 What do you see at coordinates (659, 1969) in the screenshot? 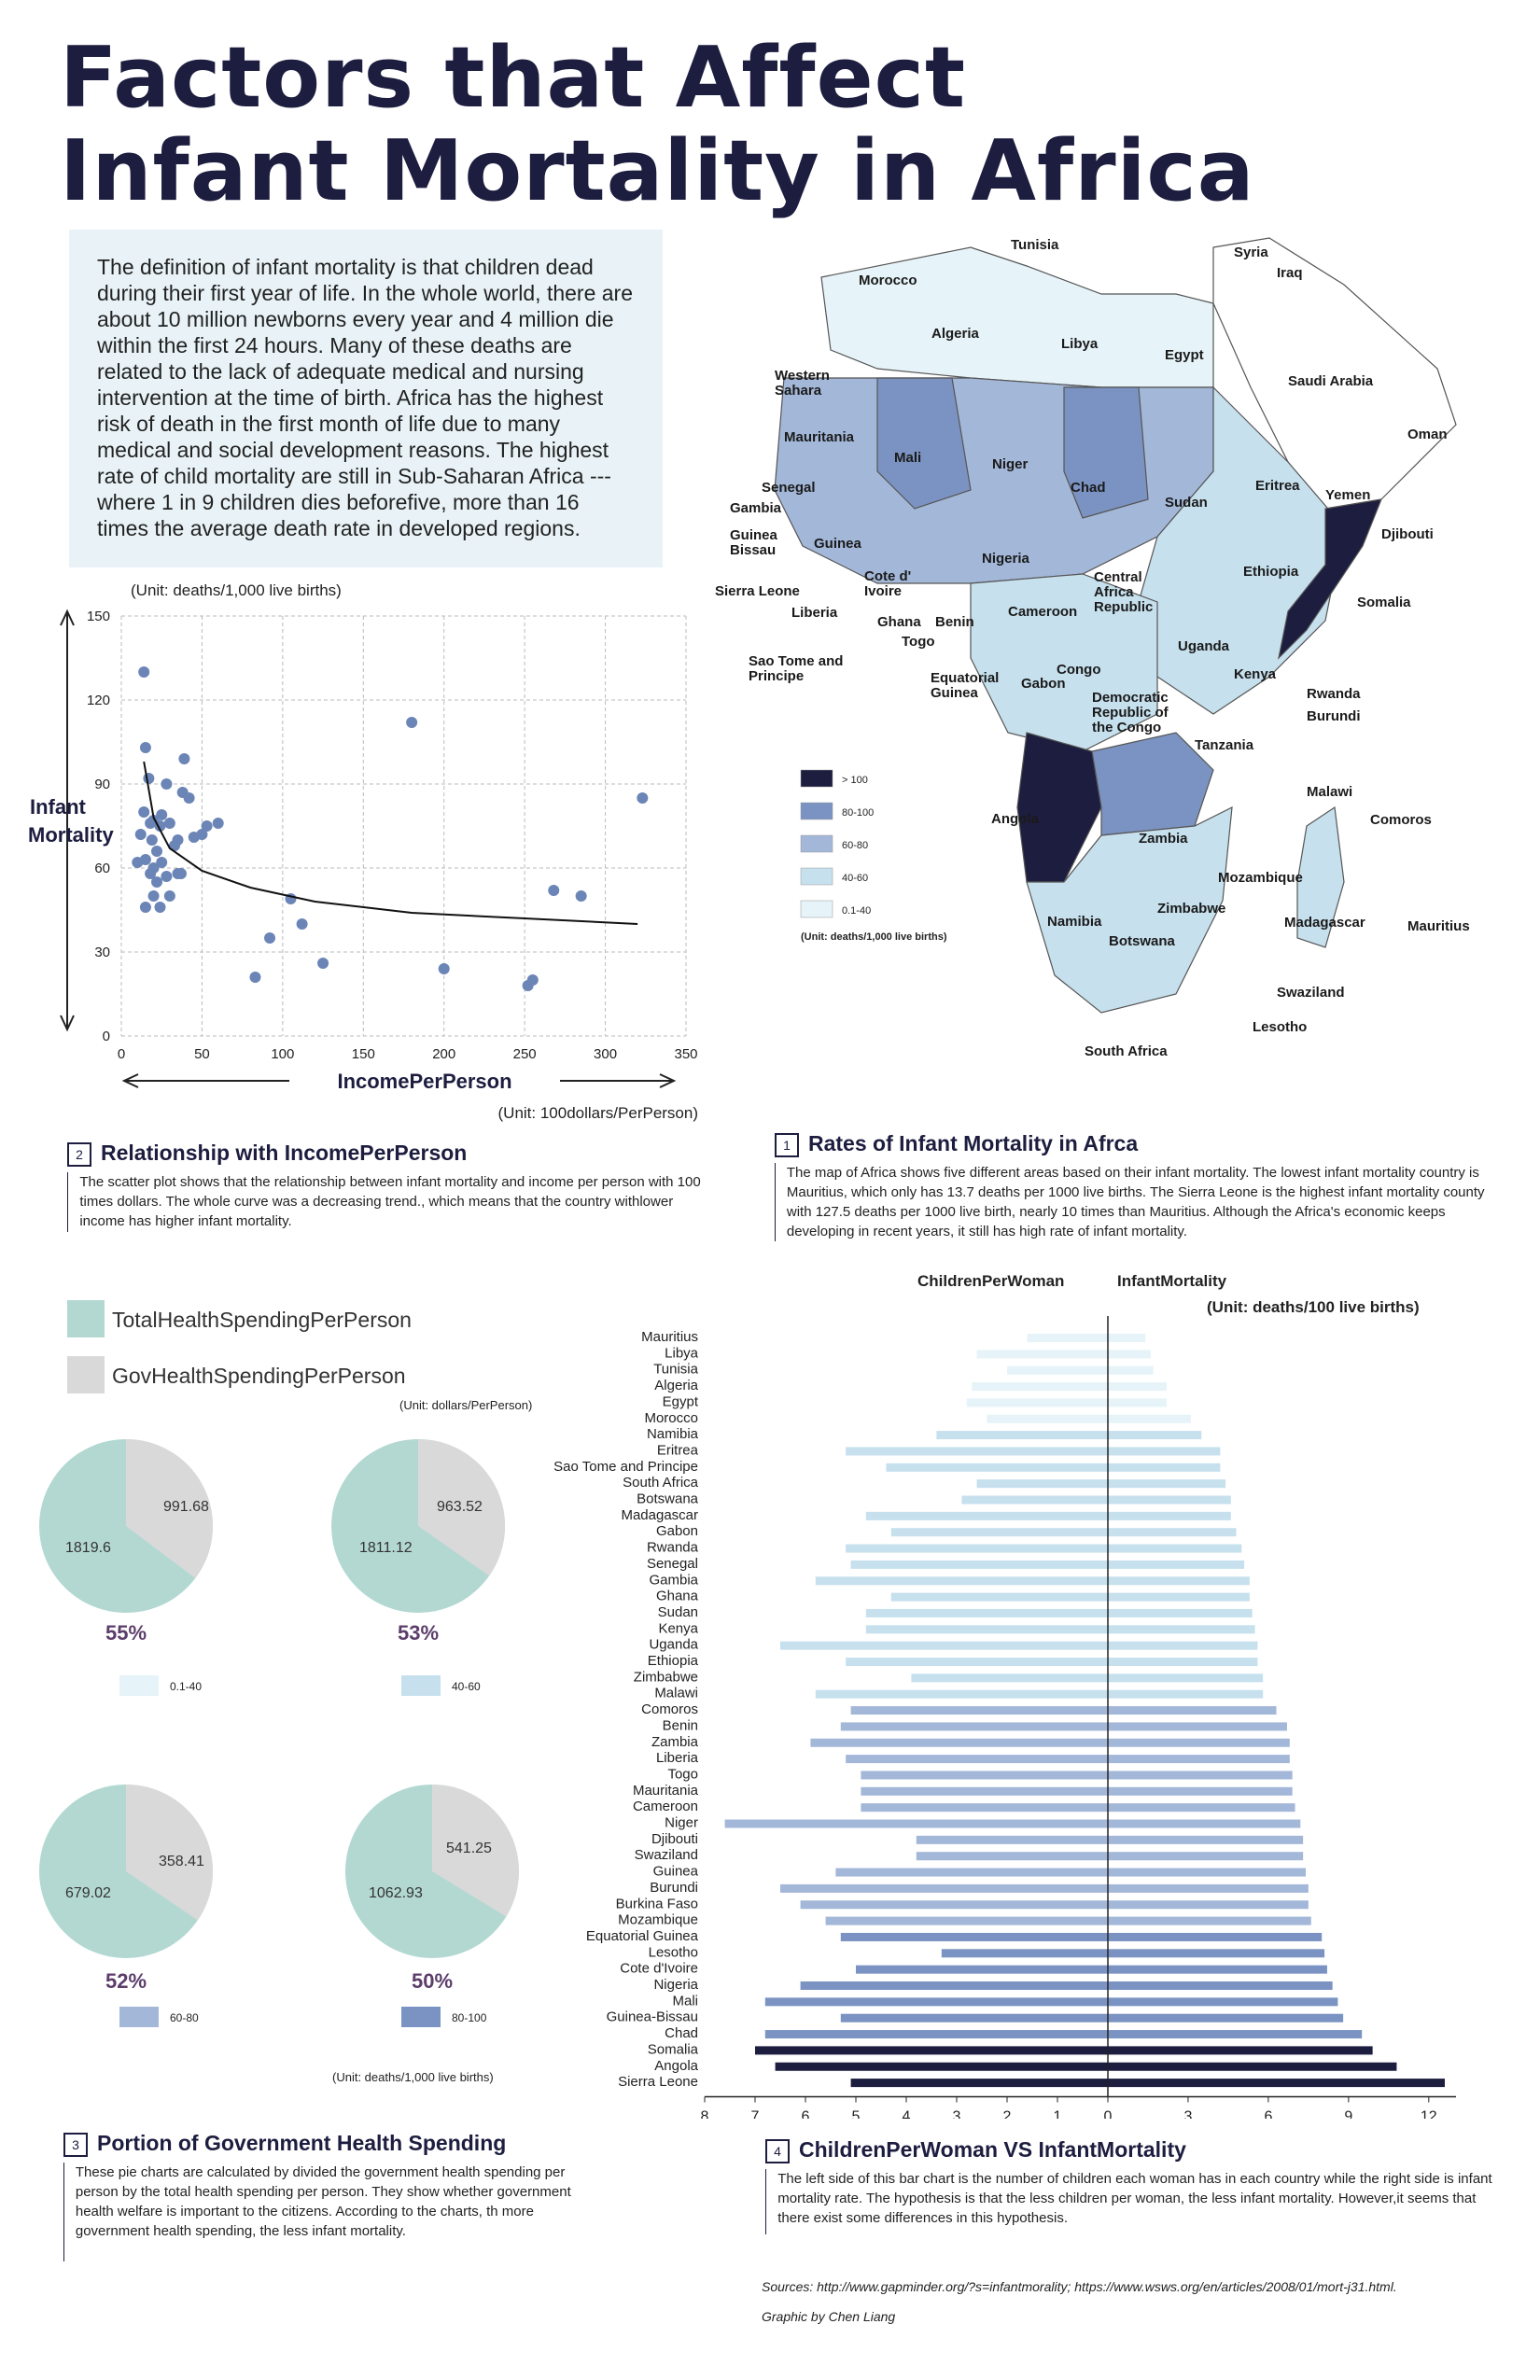
I see `bar-category-label: Cote d'Ivoire` at bounding box center [659, 1969].